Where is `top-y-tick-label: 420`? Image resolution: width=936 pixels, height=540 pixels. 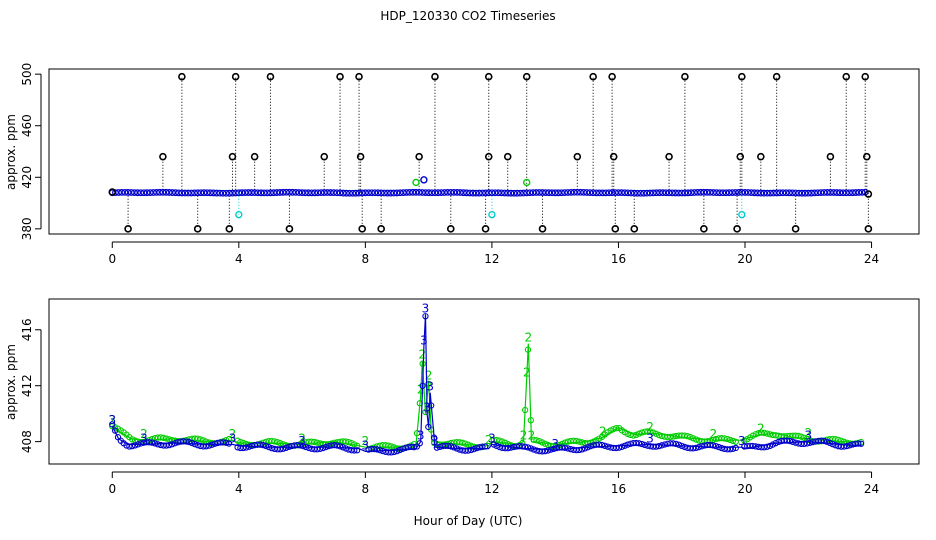
top-y-tick-label: 420 is located at coordinates (27, 177).